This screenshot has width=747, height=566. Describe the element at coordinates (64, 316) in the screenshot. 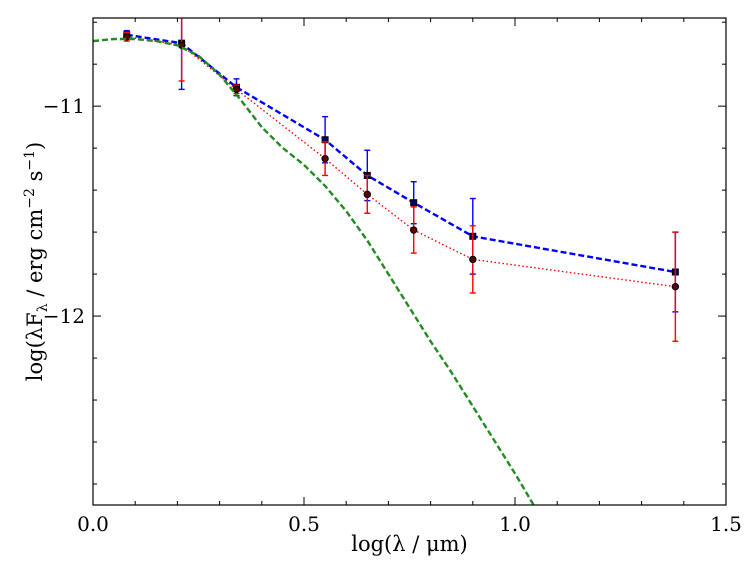

I see `y-tick-label-1: −12` at that location.